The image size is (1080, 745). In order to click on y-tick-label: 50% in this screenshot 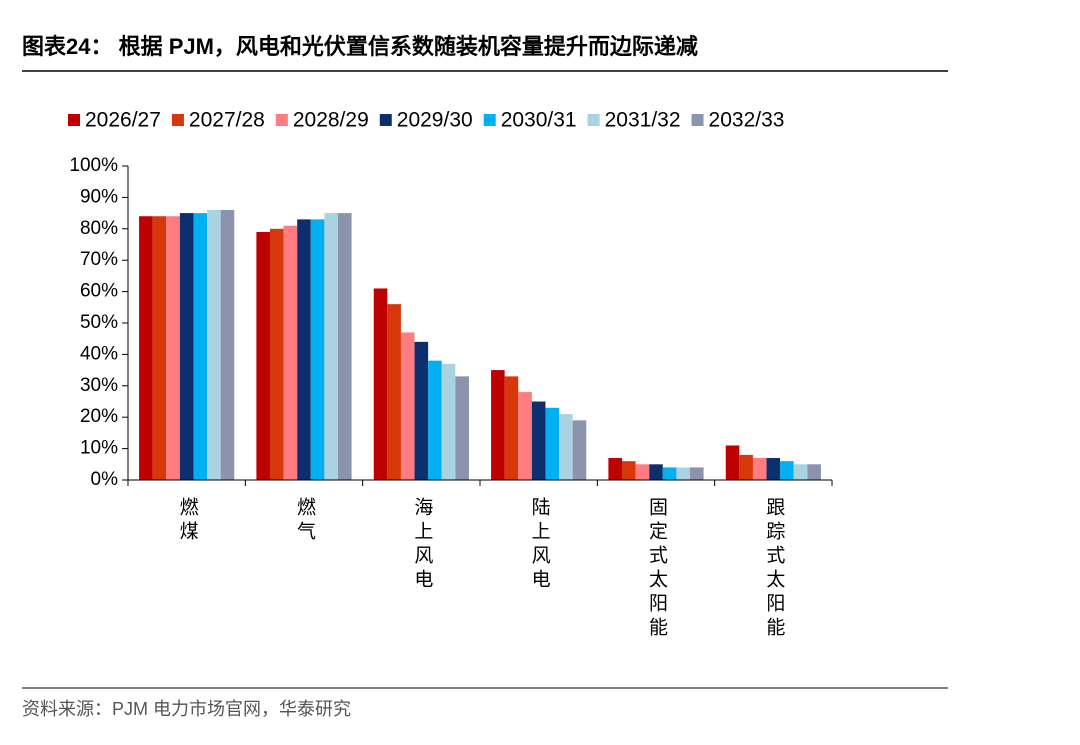, I will do `click(99, 322)`.